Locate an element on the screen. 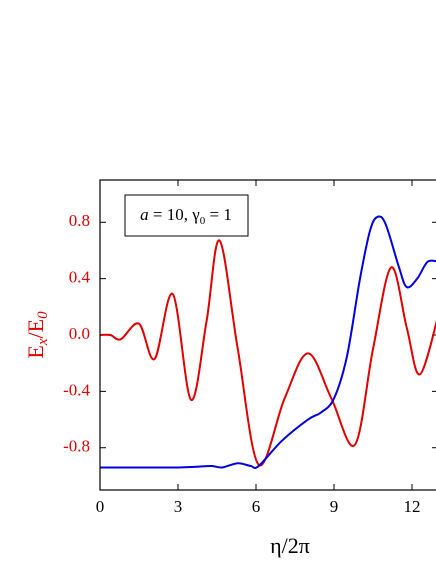  x-axis-label: η/2π is located at coordinates (290, 545).